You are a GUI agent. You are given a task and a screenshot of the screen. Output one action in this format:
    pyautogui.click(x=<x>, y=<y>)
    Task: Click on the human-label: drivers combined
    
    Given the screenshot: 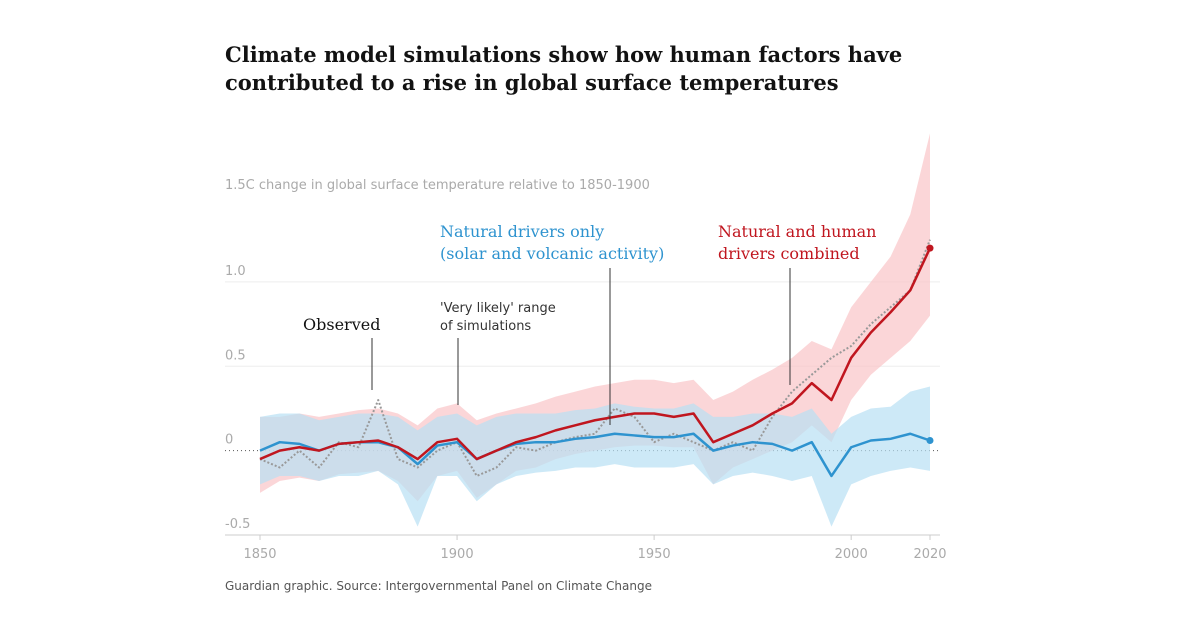 What is the action you would take?
    pyautogui.click(x=789, y=253)
    